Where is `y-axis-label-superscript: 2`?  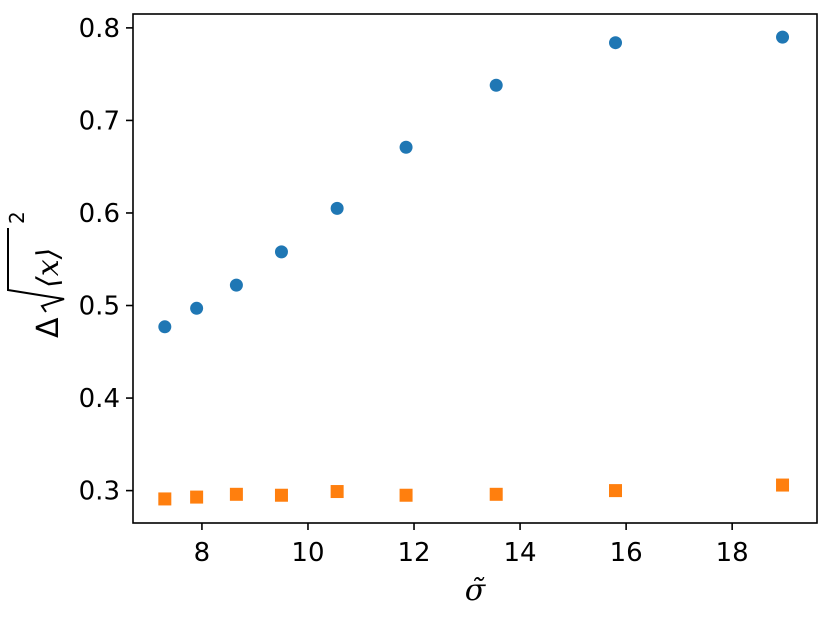 y-axis-label-superscript: 2 is located at coordinates (17, 217).